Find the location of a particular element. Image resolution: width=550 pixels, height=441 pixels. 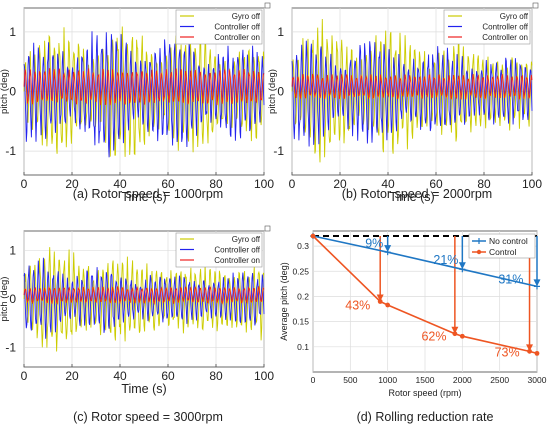

percent-annotation: 73% is located at coordinates (507, 352).